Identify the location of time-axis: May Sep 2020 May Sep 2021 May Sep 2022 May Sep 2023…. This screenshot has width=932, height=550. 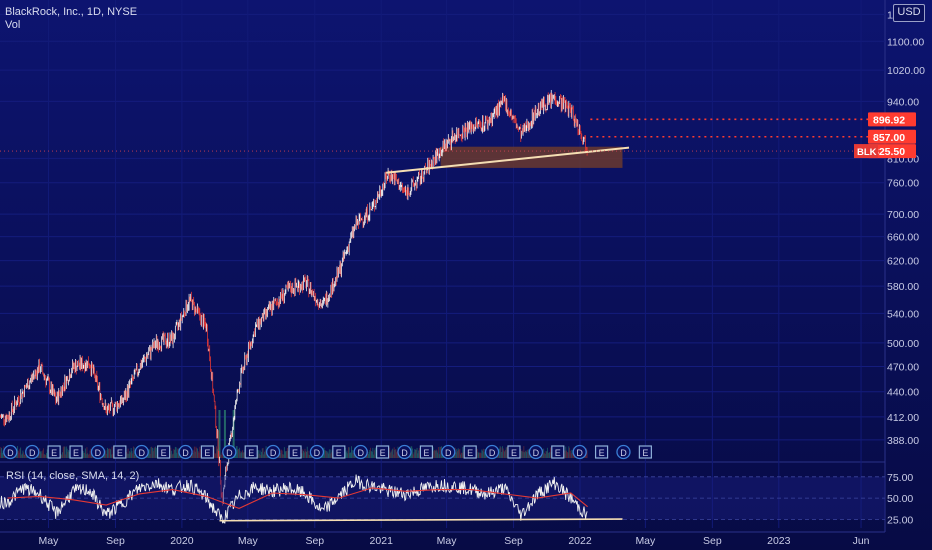
(454, 541).